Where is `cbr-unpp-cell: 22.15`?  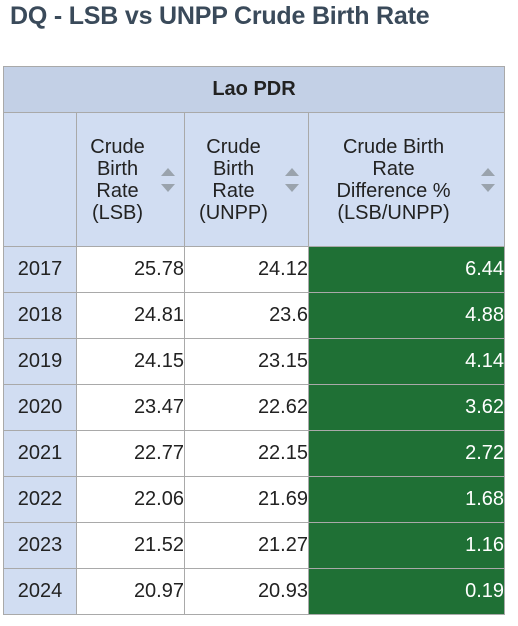
cbr-unpp-cell: 22.15 is located at coordinates (247, 454).